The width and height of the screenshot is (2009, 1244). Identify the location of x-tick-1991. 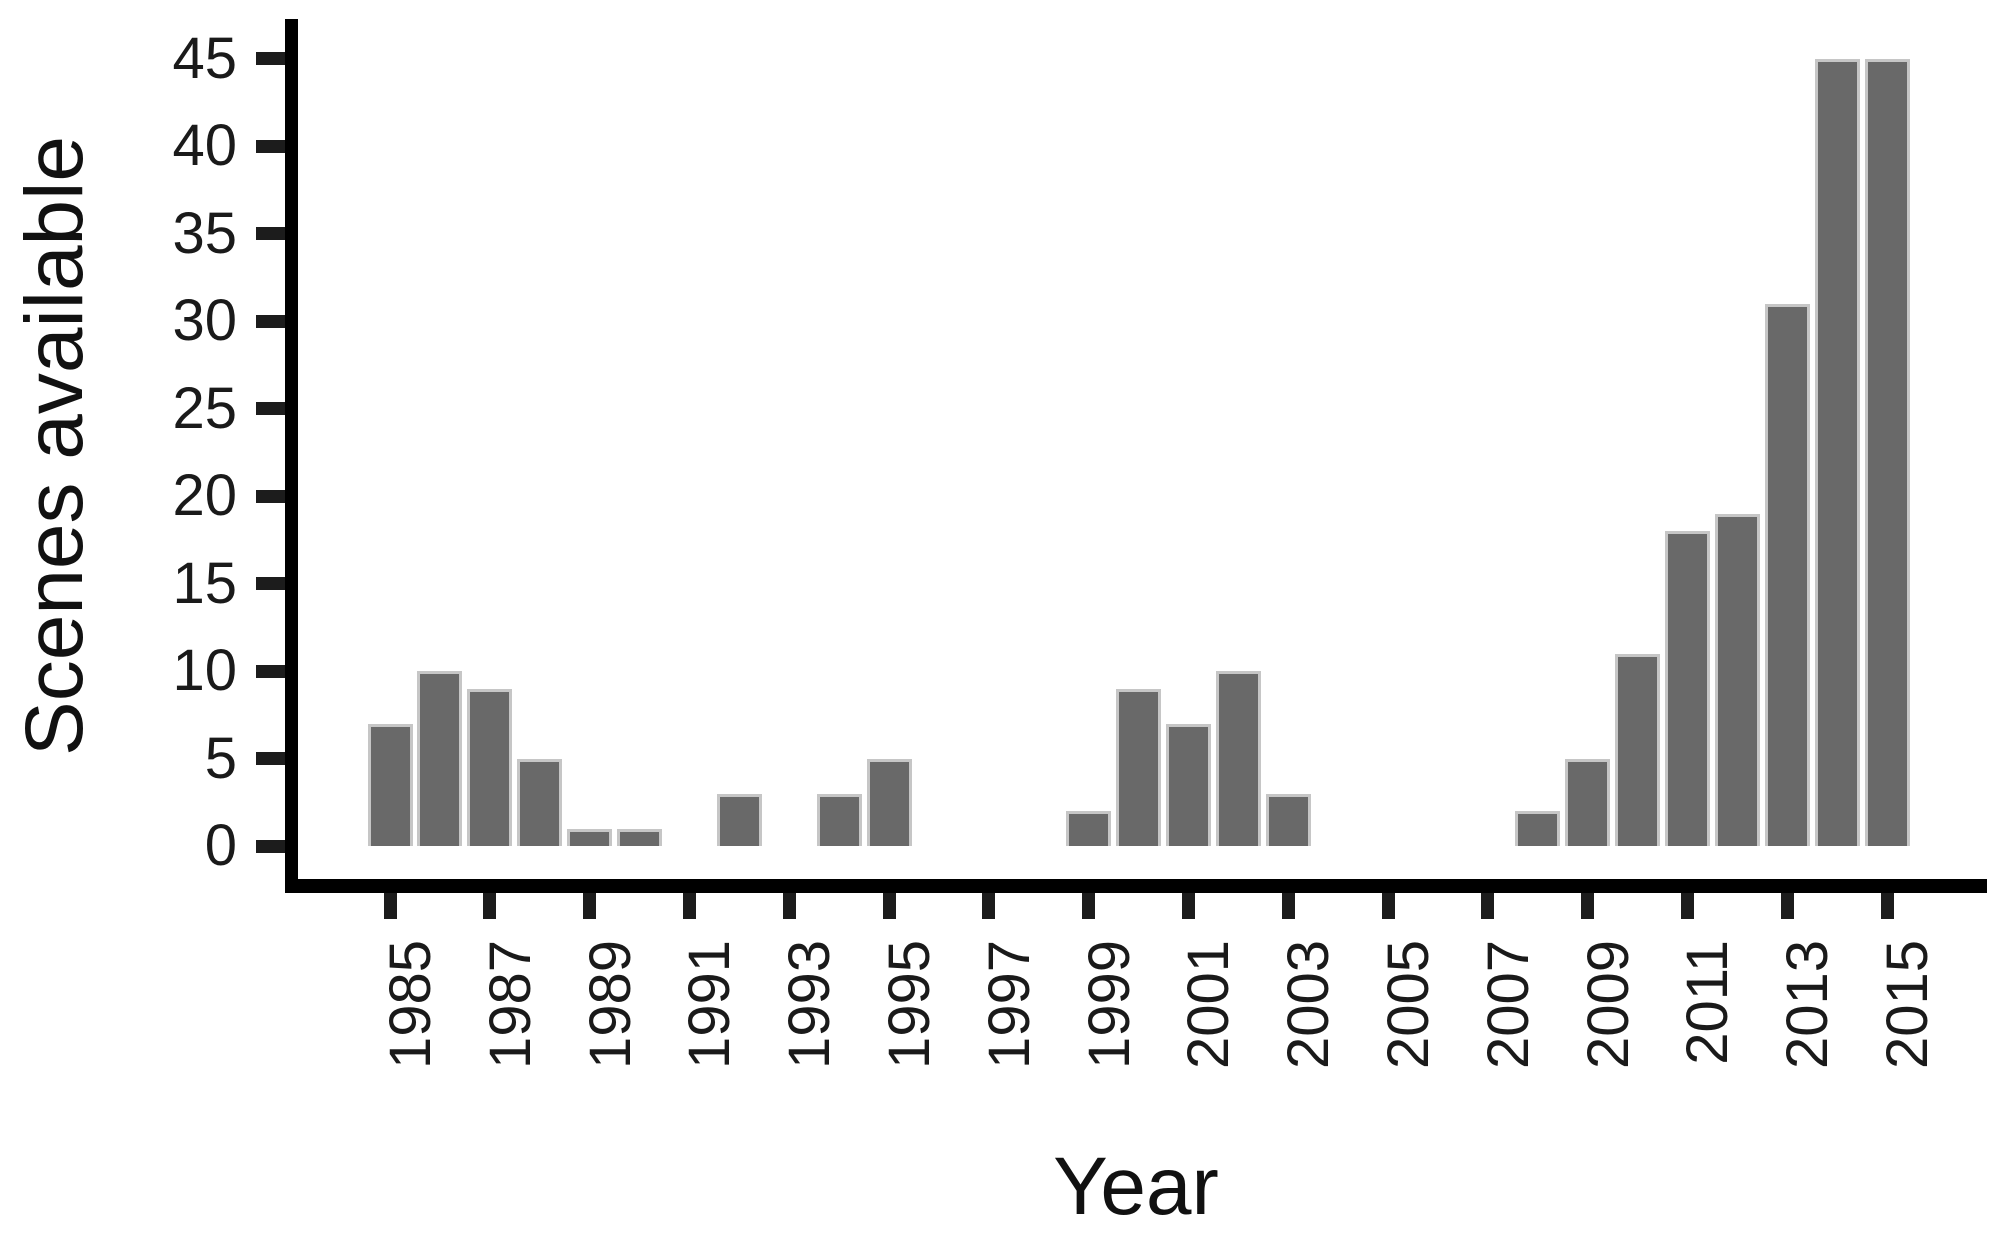
(689, 906).